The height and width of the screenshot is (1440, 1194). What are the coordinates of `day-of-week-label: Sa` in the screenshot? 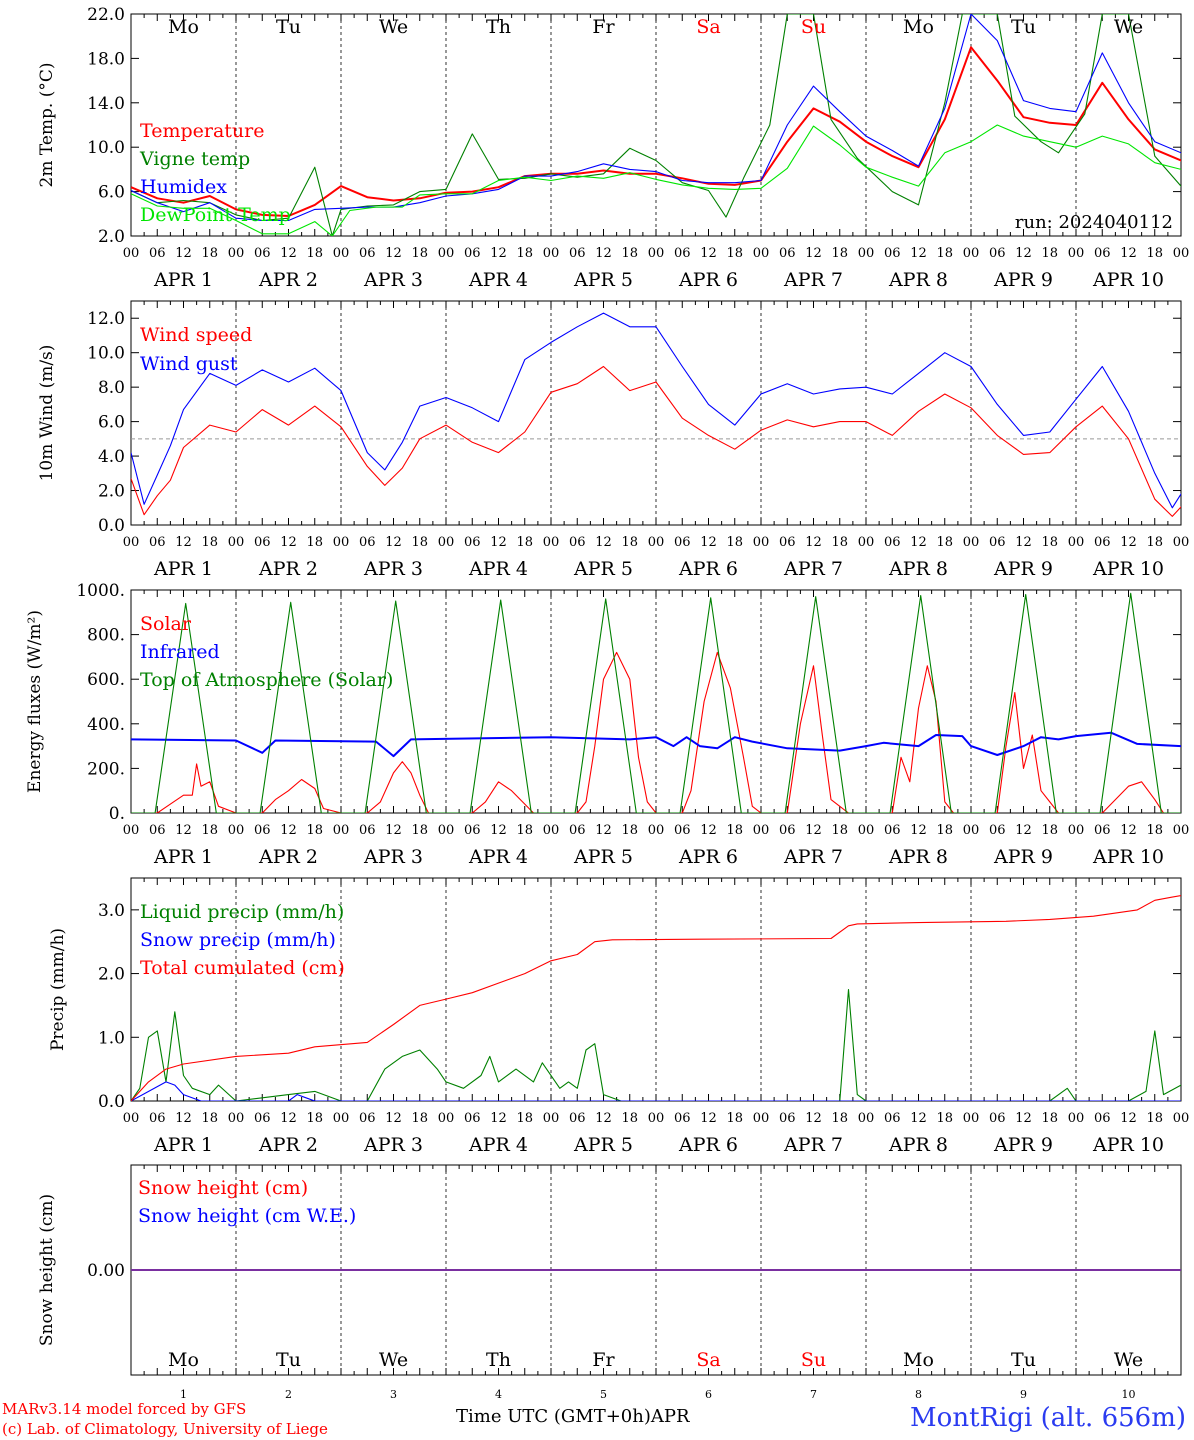 It's located at (708, 1360).